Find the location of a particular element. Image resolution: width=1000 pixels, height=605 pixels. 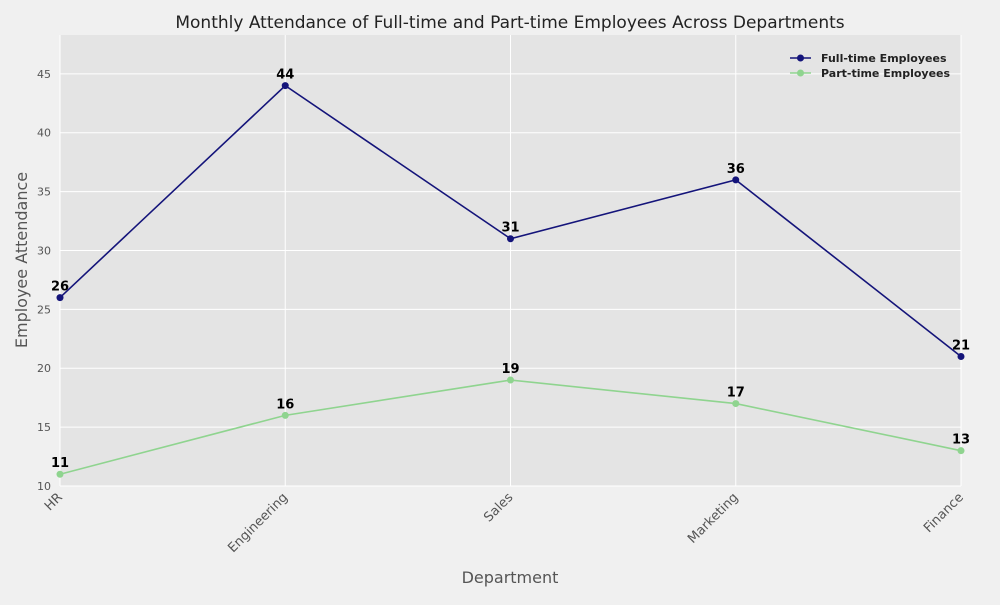

data-label-part-time-employees: 13 is located at coordinates (961, 440).